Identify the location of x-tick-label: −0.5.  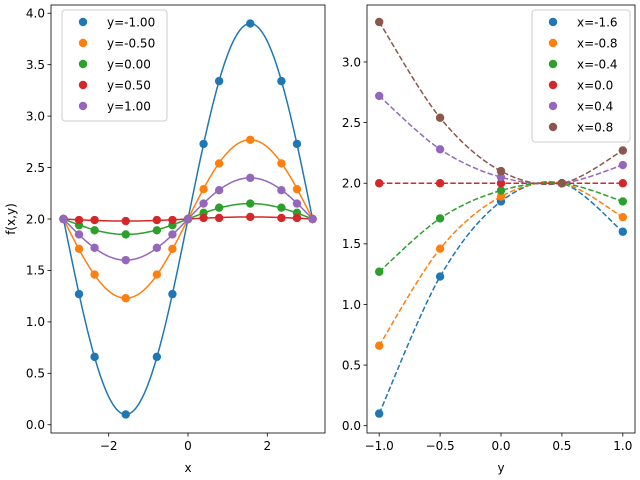
(440, 446).